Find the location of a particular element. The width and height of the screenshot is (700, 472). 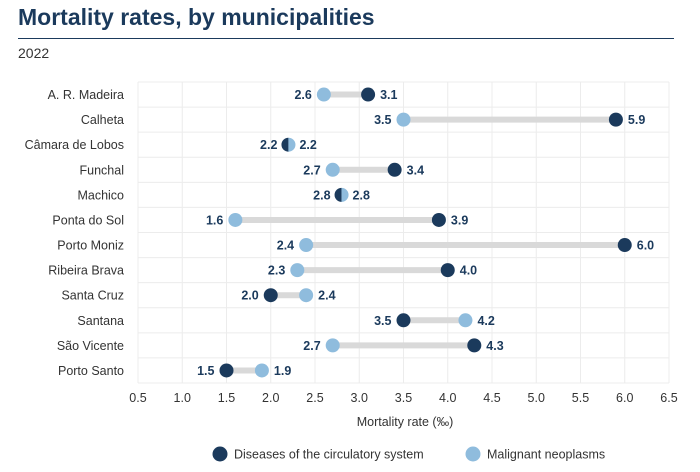

value-label-neoplasms: 1.6 is located at coordinates (214, 220).